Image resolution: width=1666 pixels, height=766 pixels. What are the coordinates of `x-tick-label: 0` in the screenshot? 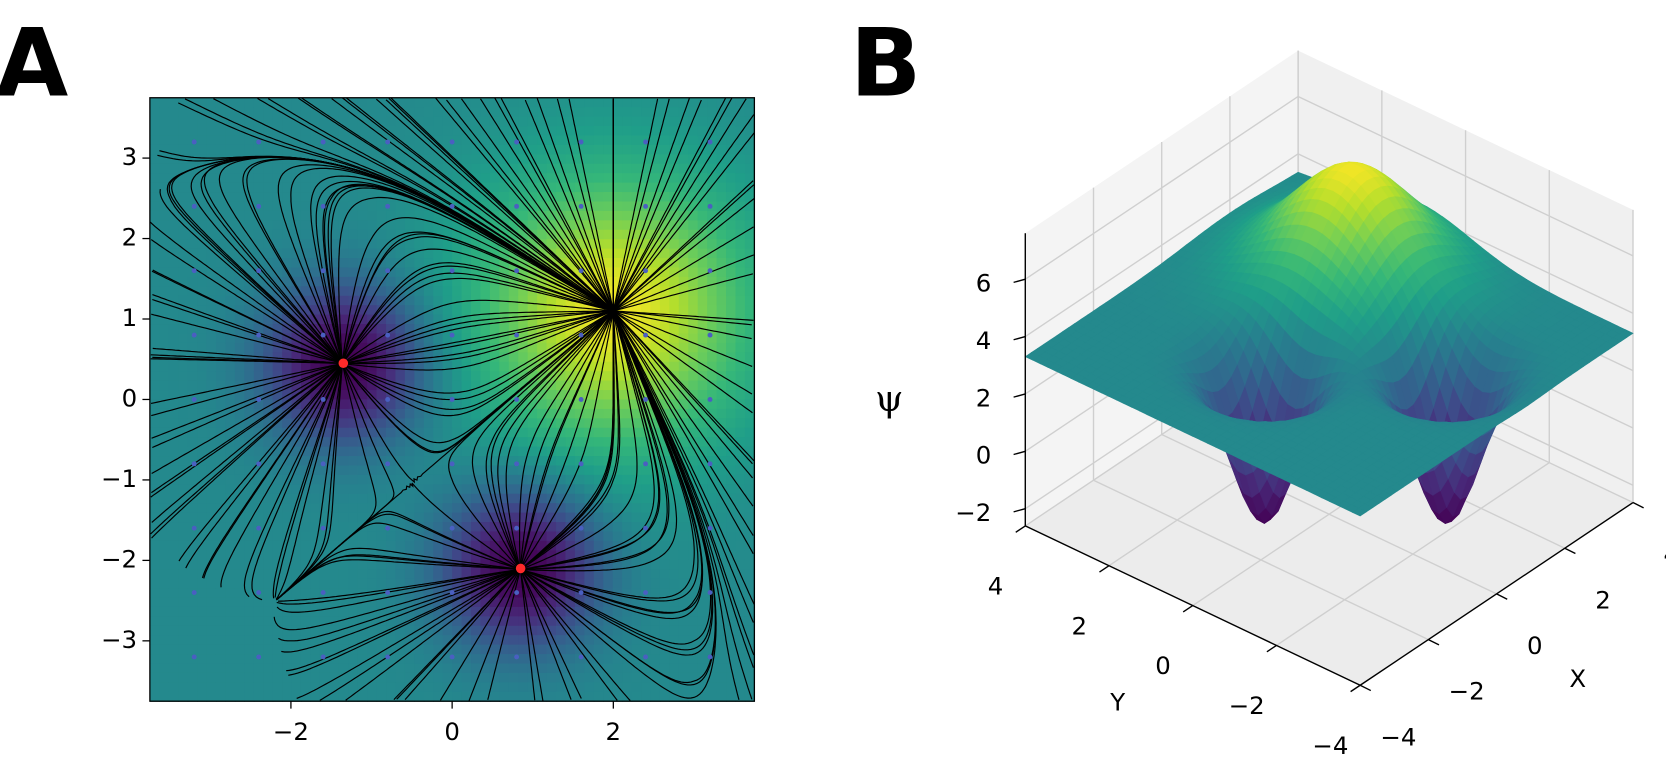 It's located at (452, 731).